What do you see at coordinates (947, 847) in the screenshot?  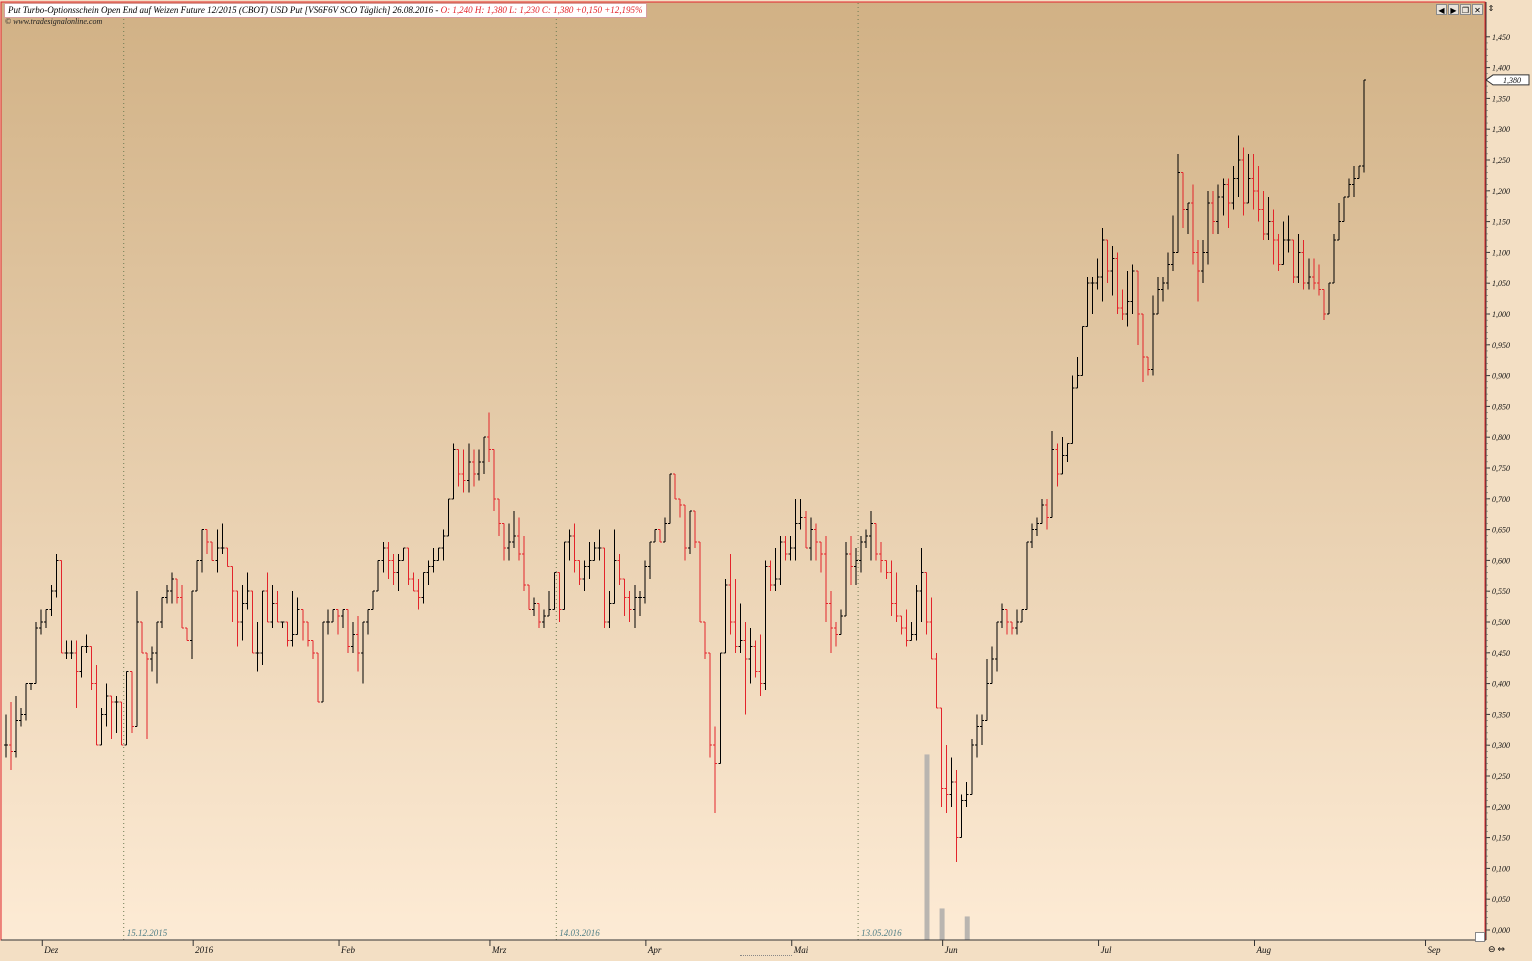 I see `volume-bars` at bounding box center [947, 847].